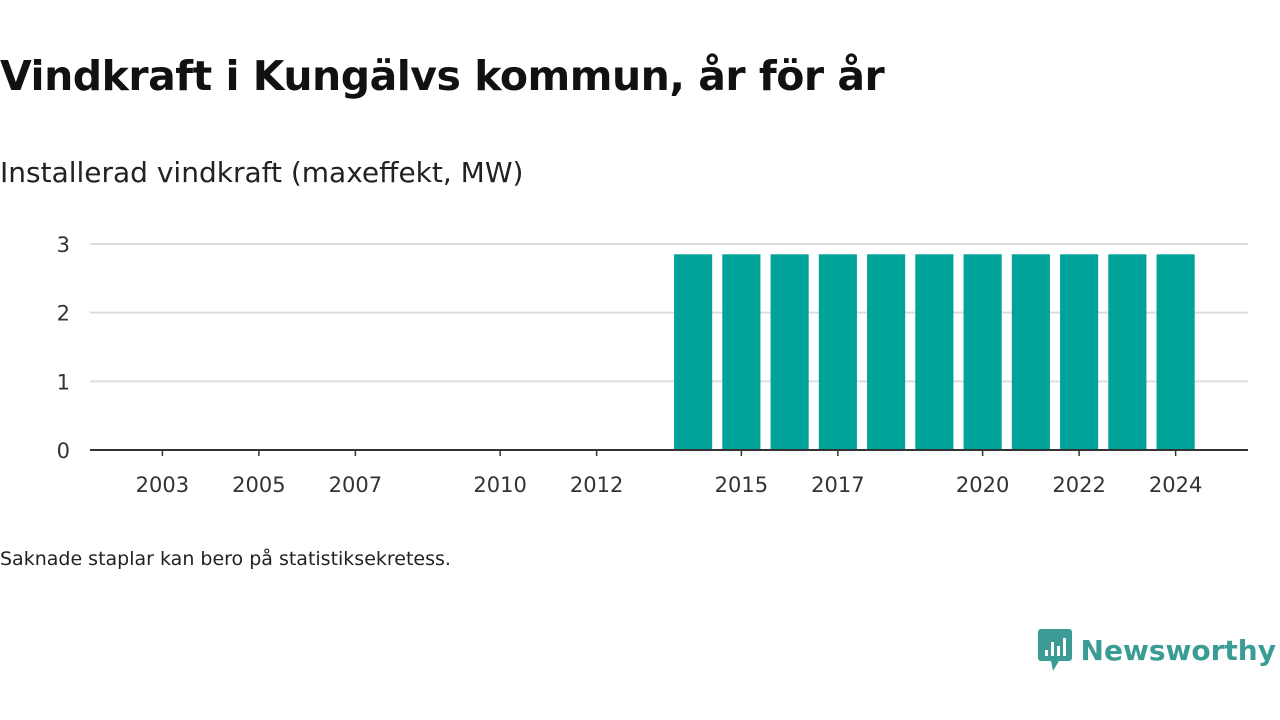  Describe the element at coordinates (1078, 485) in the screenshot. I see `x-tick-label: 2022` at that location.